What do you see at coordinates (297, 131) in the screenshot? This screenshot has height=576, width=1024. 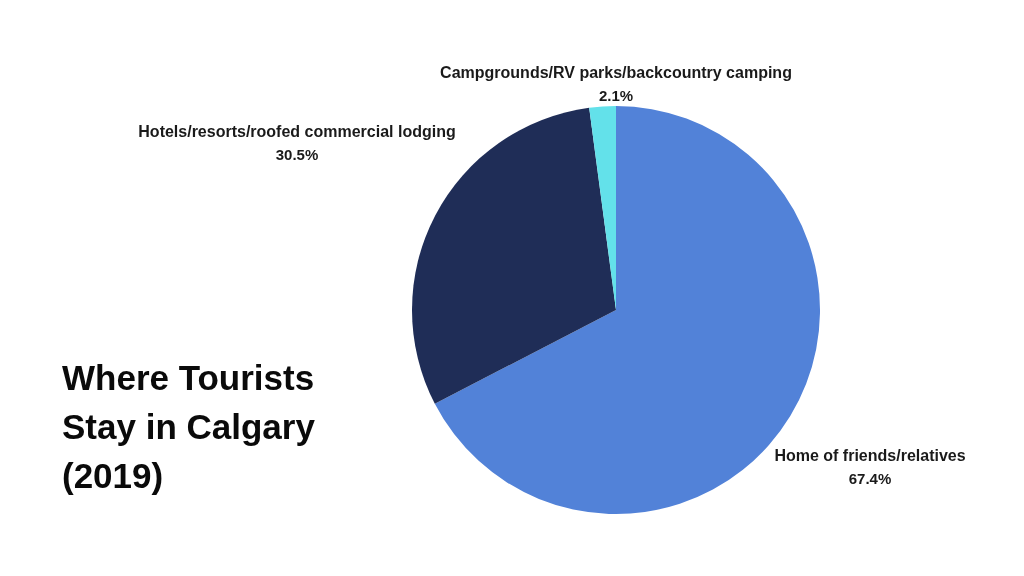 I see `slice-label: Hotels/resorts/roofed commercial lodging` at bounding box center [297, 131].